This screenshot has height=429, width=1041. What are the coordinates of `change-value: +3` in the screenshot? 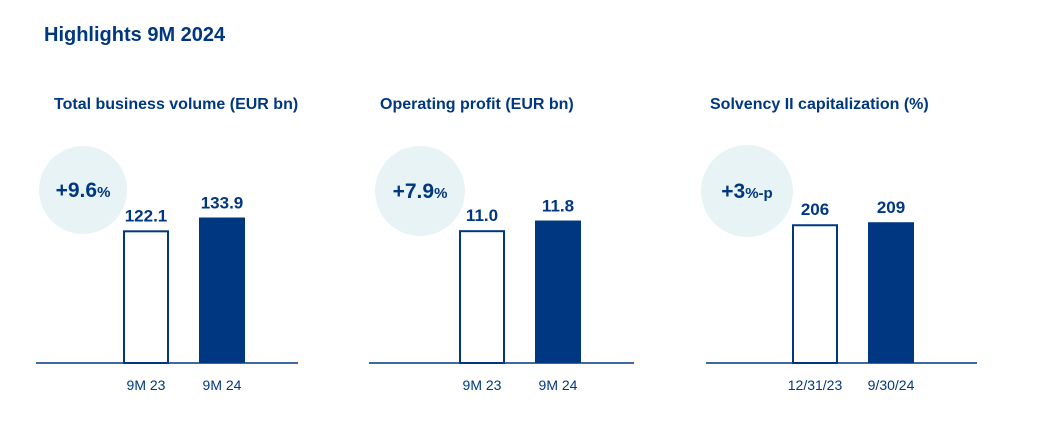 It's located at (733, 191).